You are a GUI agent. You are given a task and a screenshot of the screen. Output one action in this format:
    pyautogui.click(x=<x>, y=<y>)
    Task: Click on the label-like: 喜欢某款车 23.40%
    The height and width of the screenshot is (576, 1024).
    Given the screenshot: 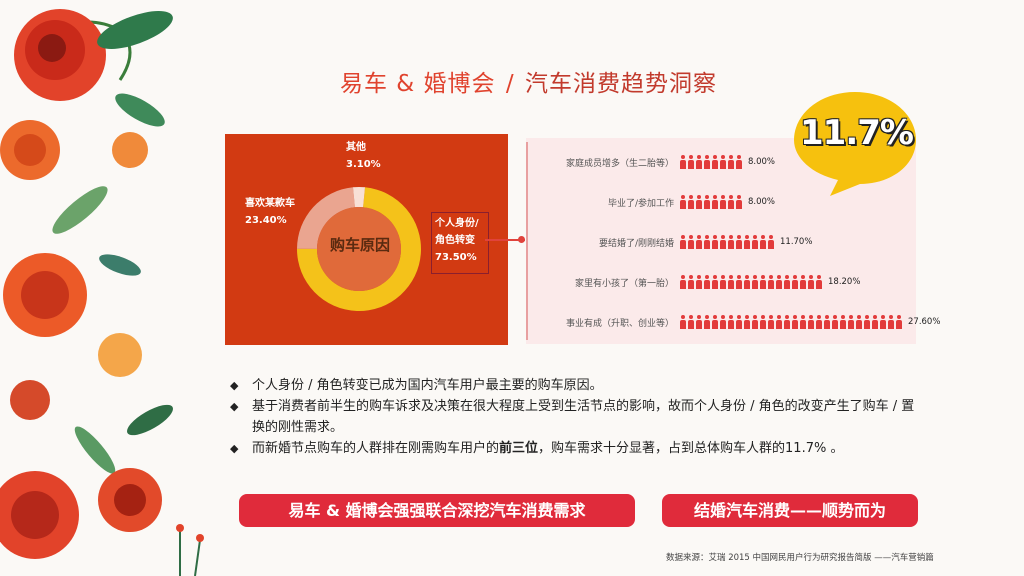 What is the action you would take?
    pyautogui.click(x=270, y=212)
    